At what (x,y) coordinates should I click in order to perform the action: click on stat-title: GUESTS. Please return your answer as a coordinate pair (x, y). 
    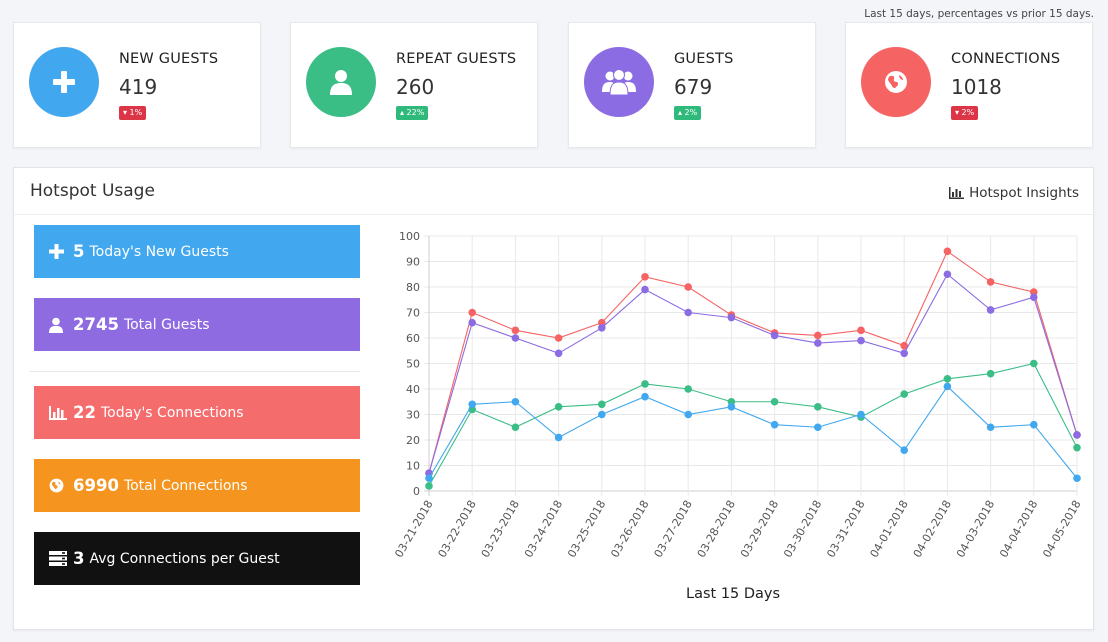
    Looking at the image, I should click on (704, 59).